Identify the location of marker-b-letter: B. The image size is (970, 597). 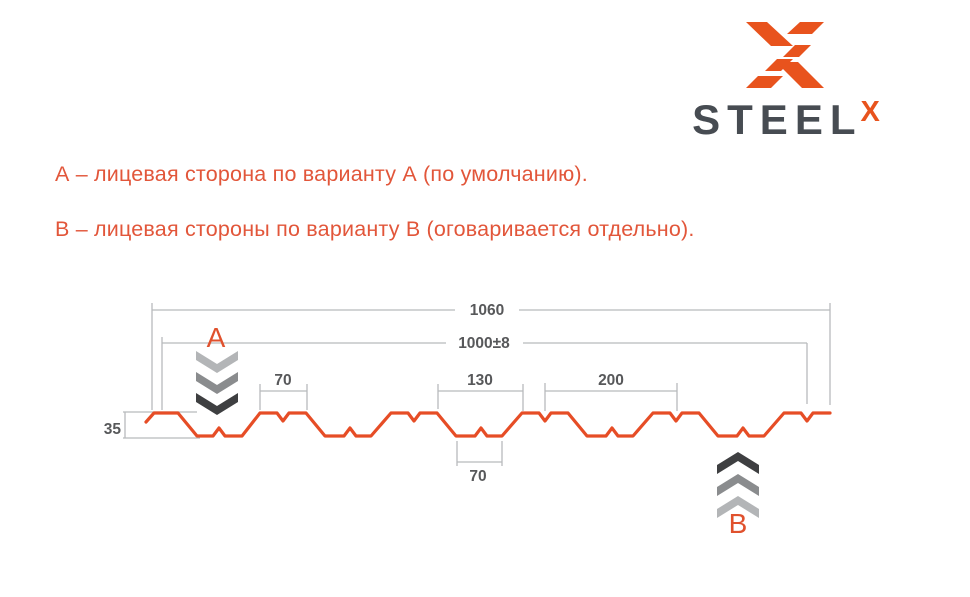
(738, 523).